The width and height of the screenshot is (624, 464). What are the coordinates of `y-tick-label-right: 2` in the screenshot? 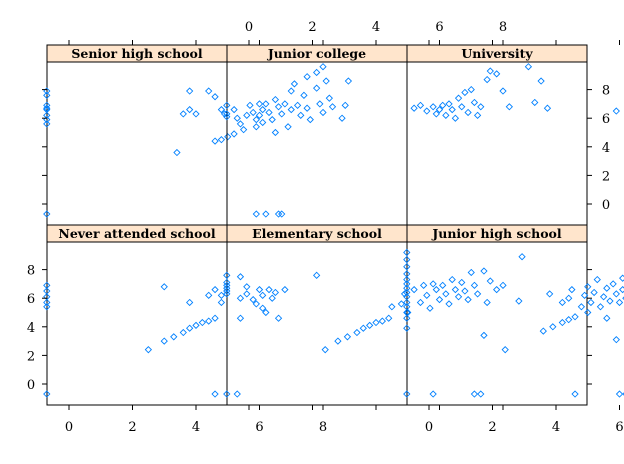 It's located at (606, 176).